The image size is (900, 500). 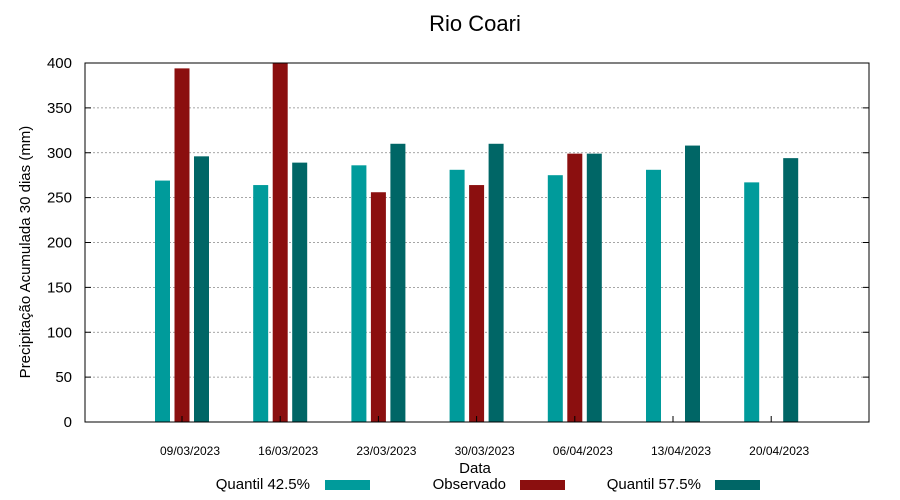 What do you see at coordinates (59, 287) in the screenshot?
I see `y-tick-label: 150` at bounding box center [59, 287].